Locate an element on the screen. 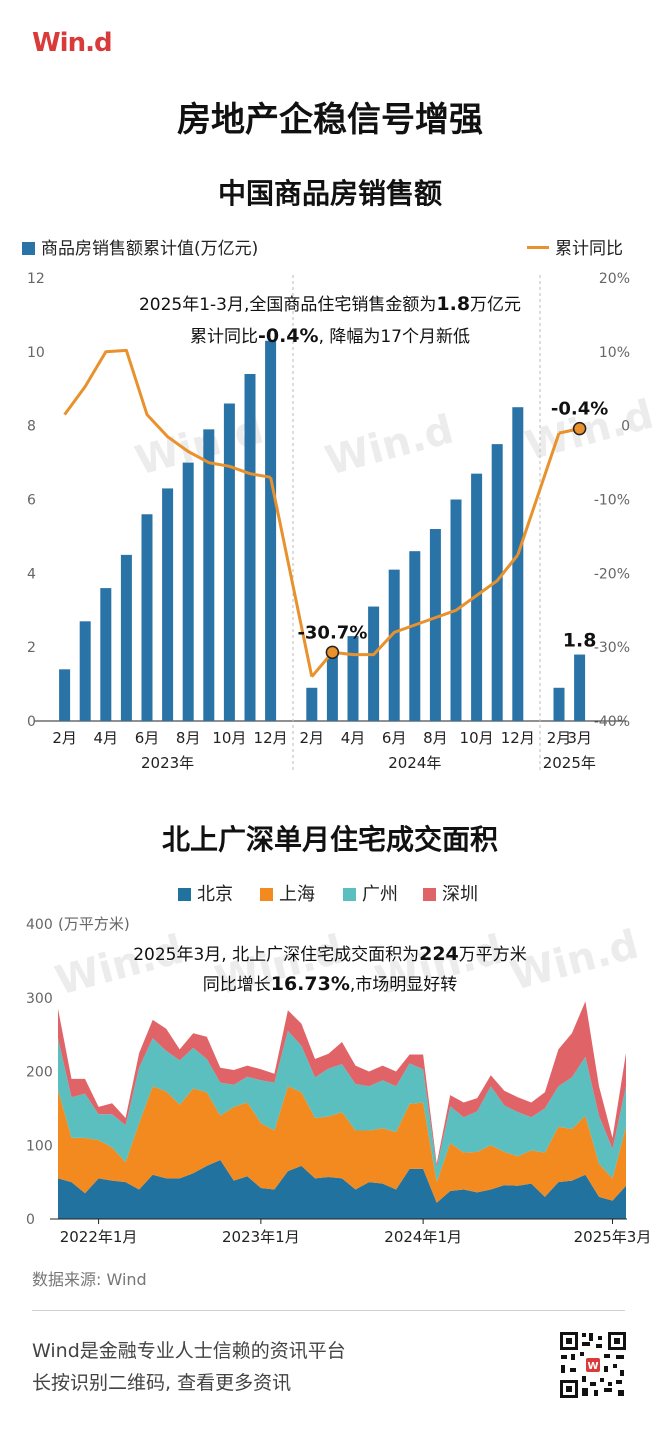 Image resolution: width=660 pixels, height=1429 pixels. legend-line-label: 累计同比 is located at coordinates (589, 249).